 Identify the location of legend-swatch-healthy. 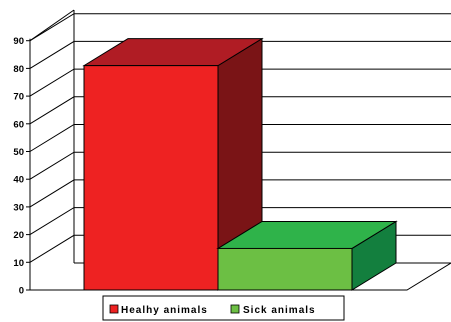
(114, 309).